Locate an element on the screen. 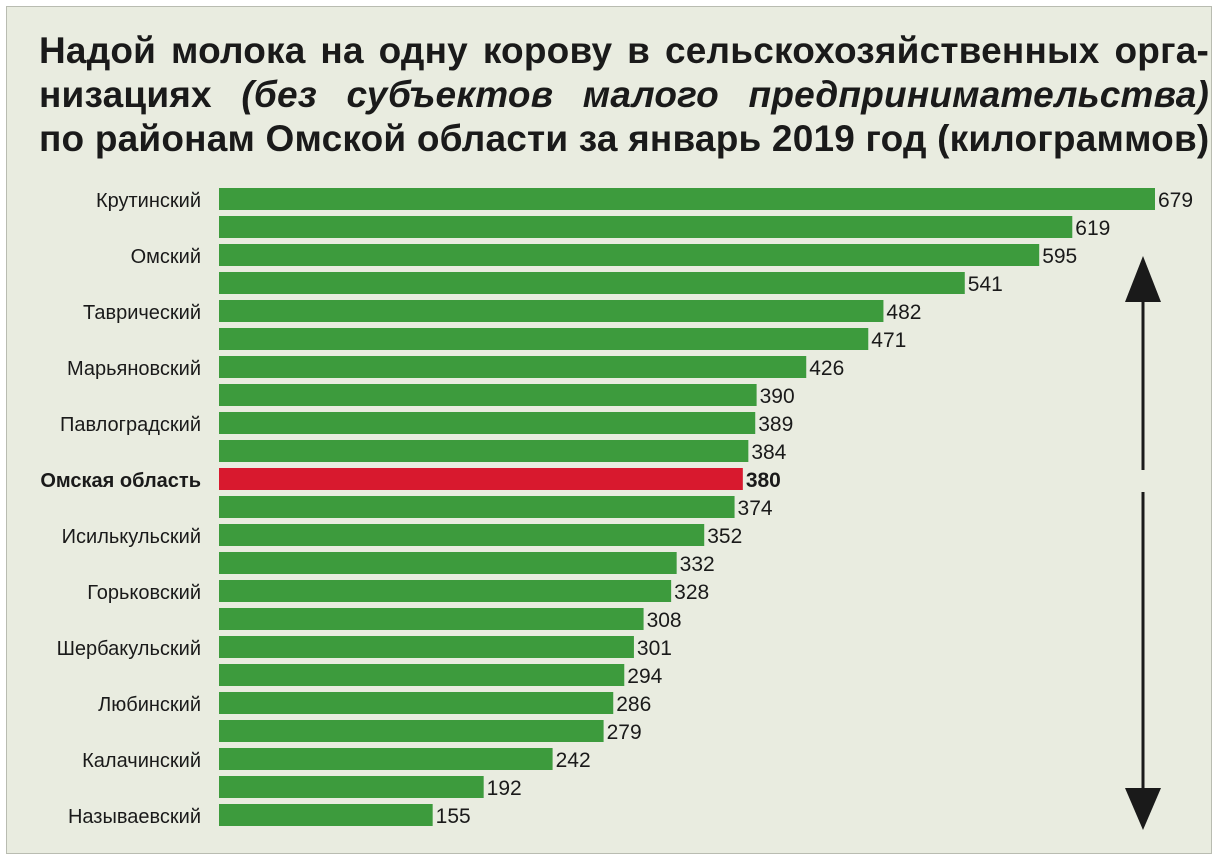 Image resolution: width=1220 pixels, height=860 pixels. up-arrow-icon is located at coordinates (1143, 279).